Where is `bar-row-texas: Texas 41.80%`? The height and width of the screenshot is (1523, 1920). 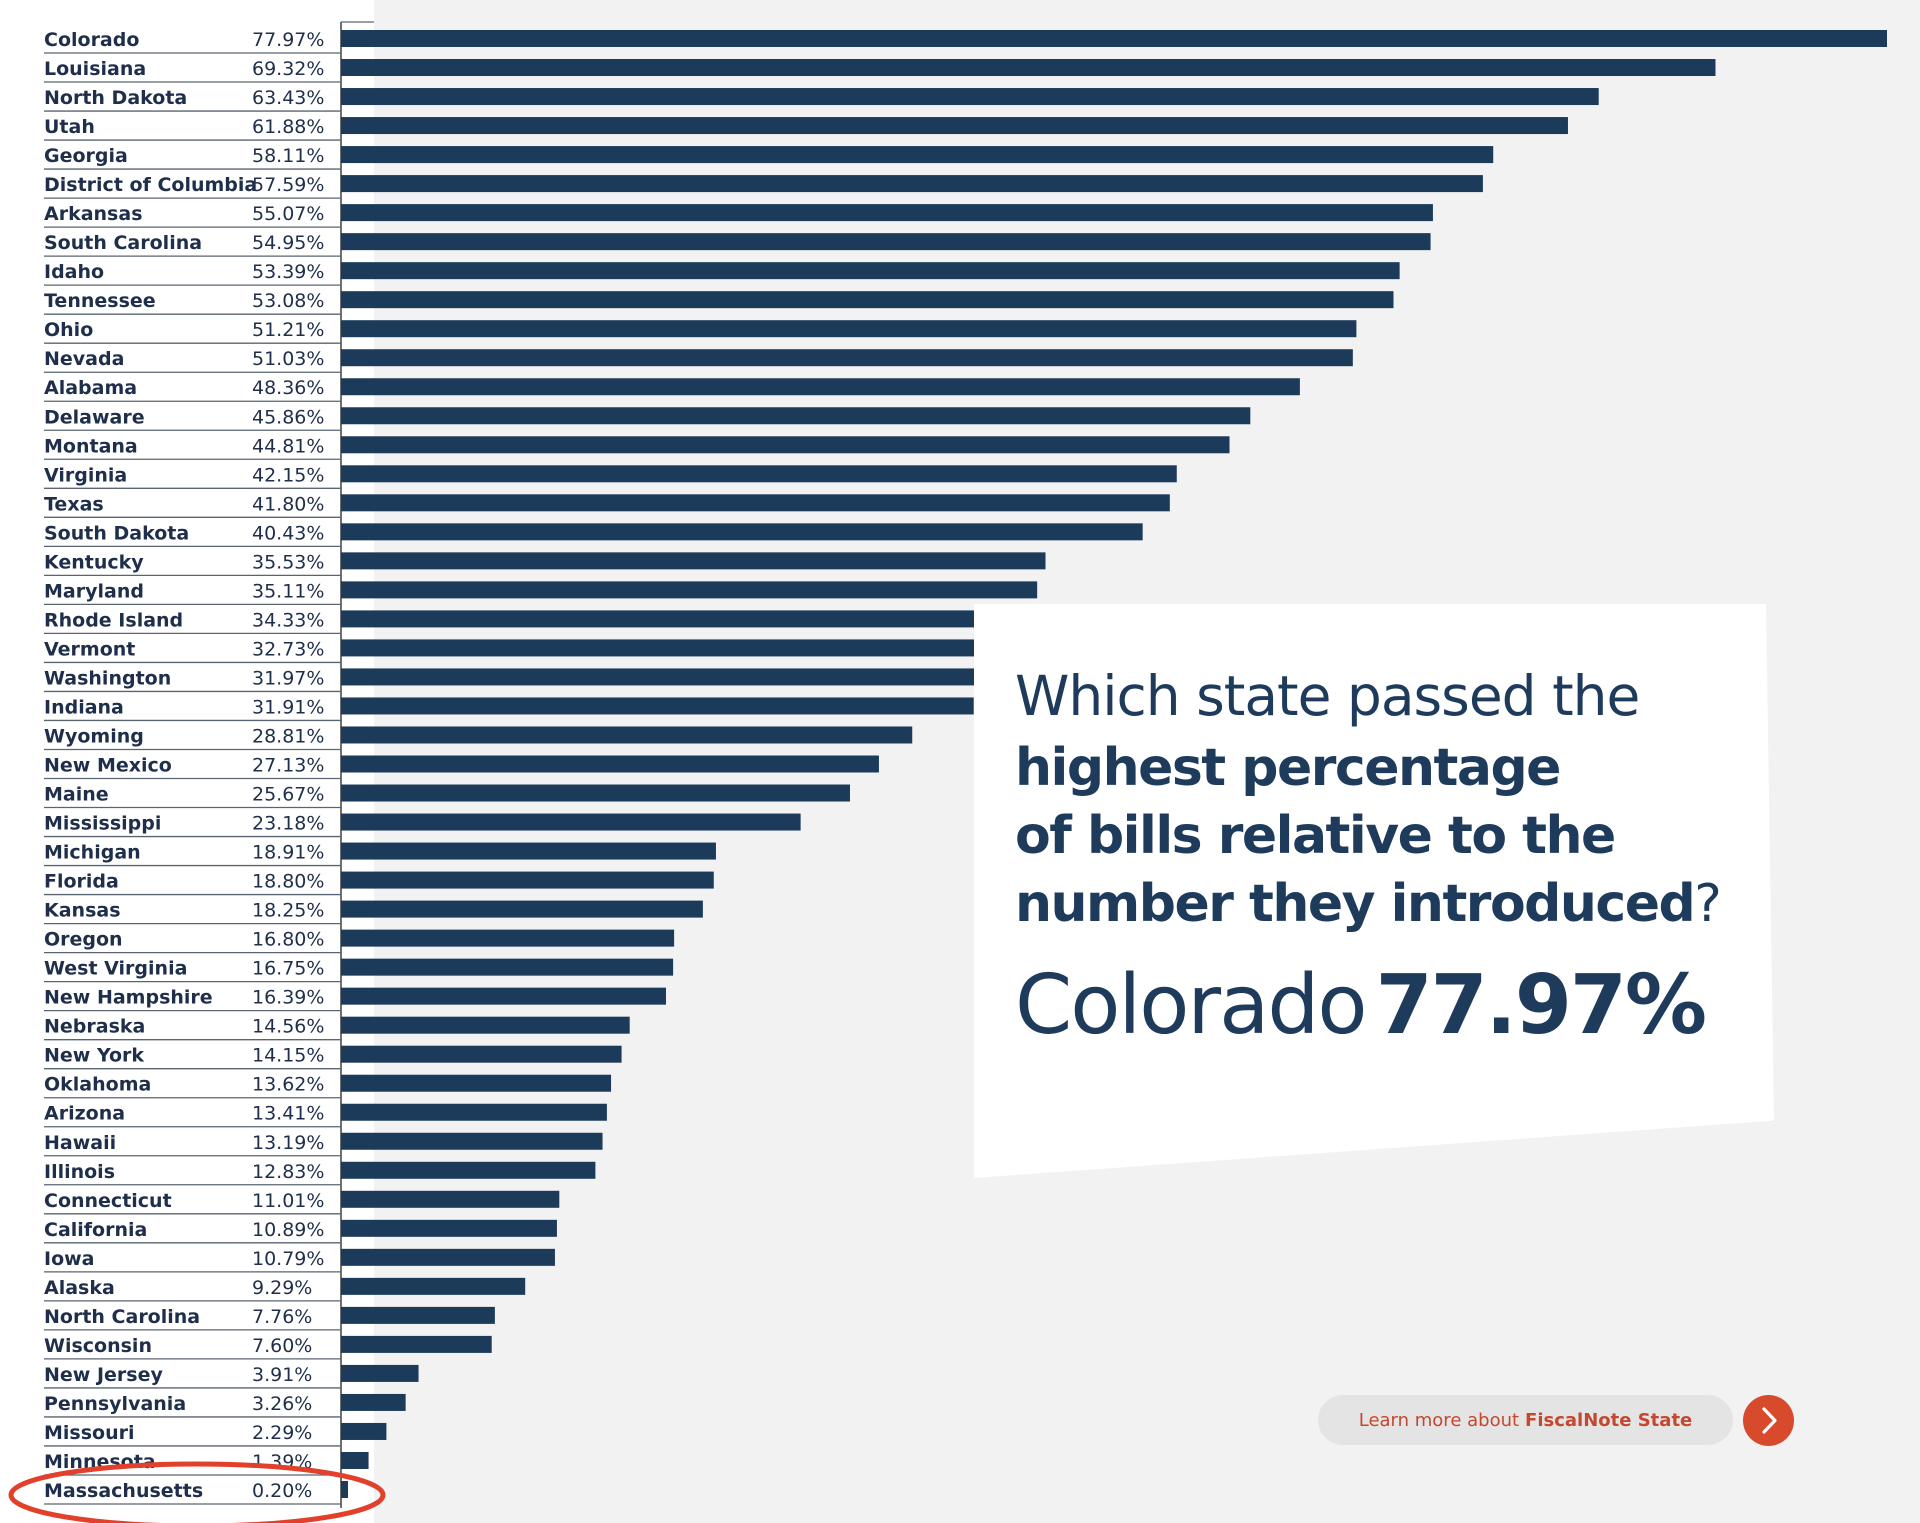 bar-row-texas: Texas 41.80% is located at coordinates (607, 505).